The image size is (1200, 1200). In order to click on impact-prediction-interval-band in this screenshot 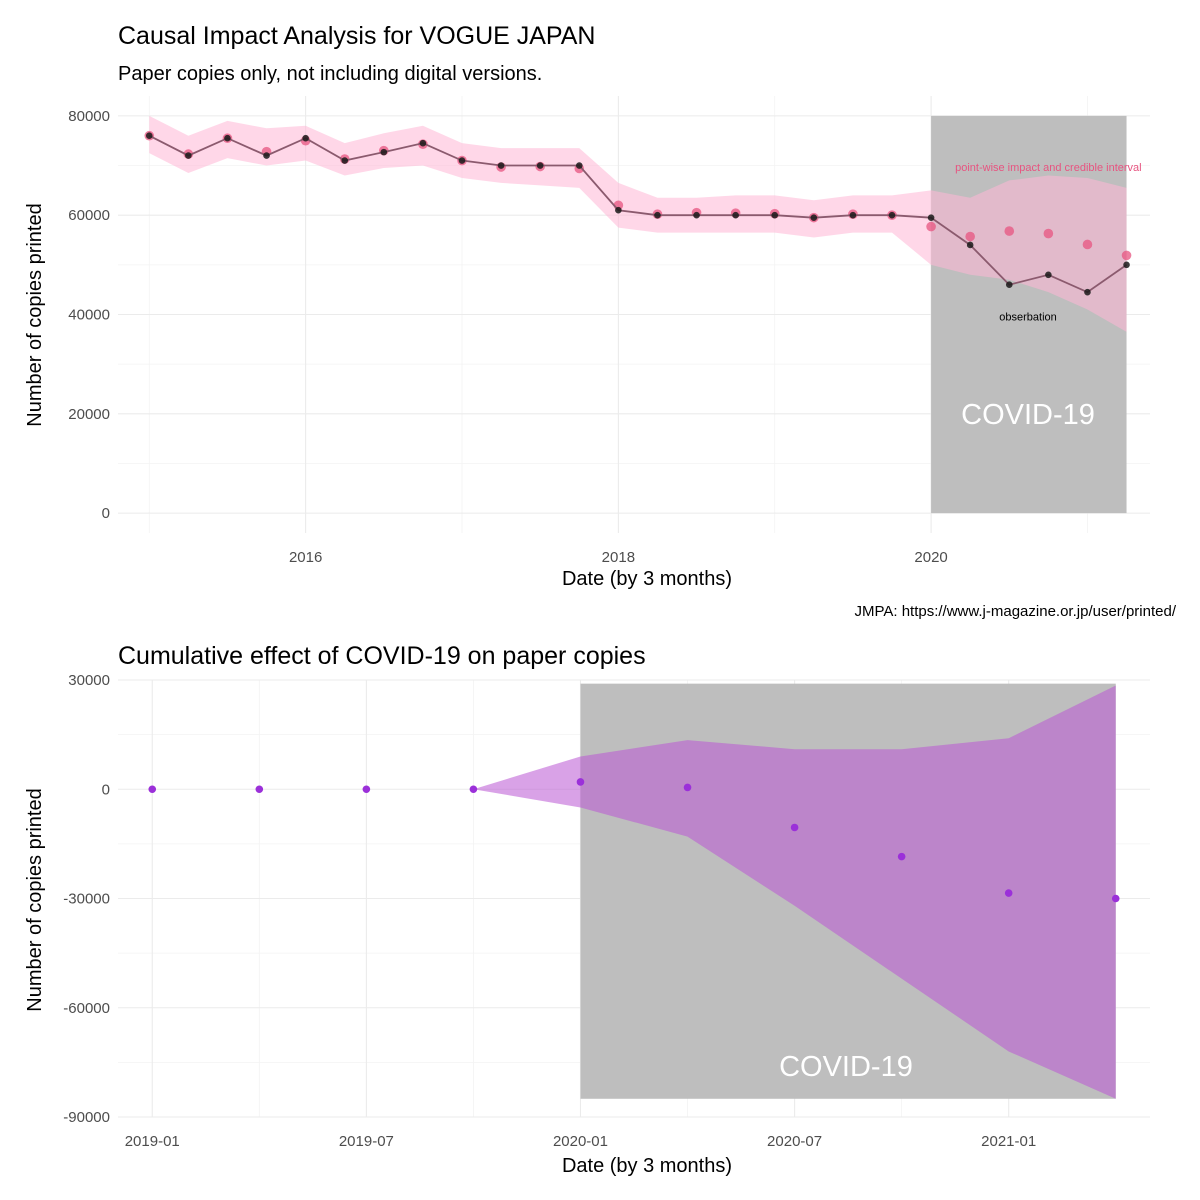, I will do `click(638, 223)`.